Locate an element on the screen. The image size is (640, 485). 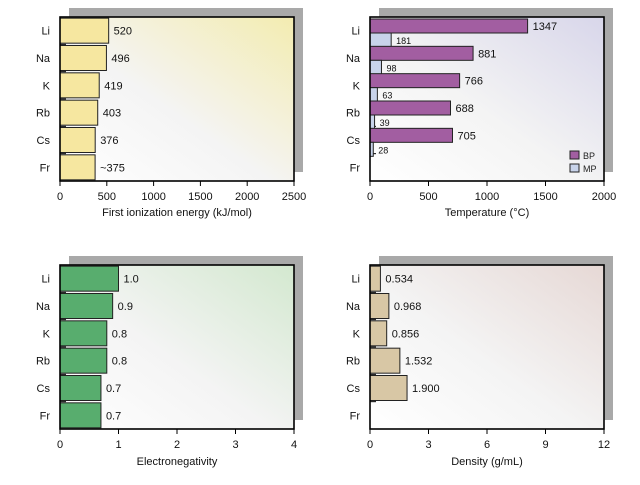
data-label: 403 is located at coordinates (112, 114).